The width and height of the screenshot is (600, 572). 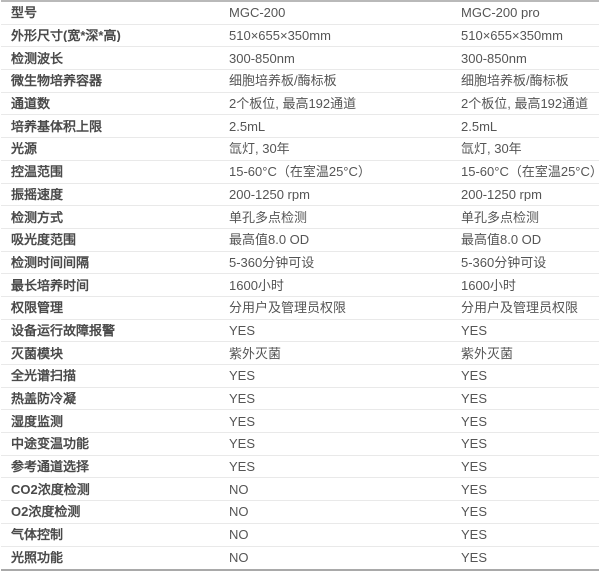 I want to click on spec-label: 振摇速度, so click(x=37, y=194).